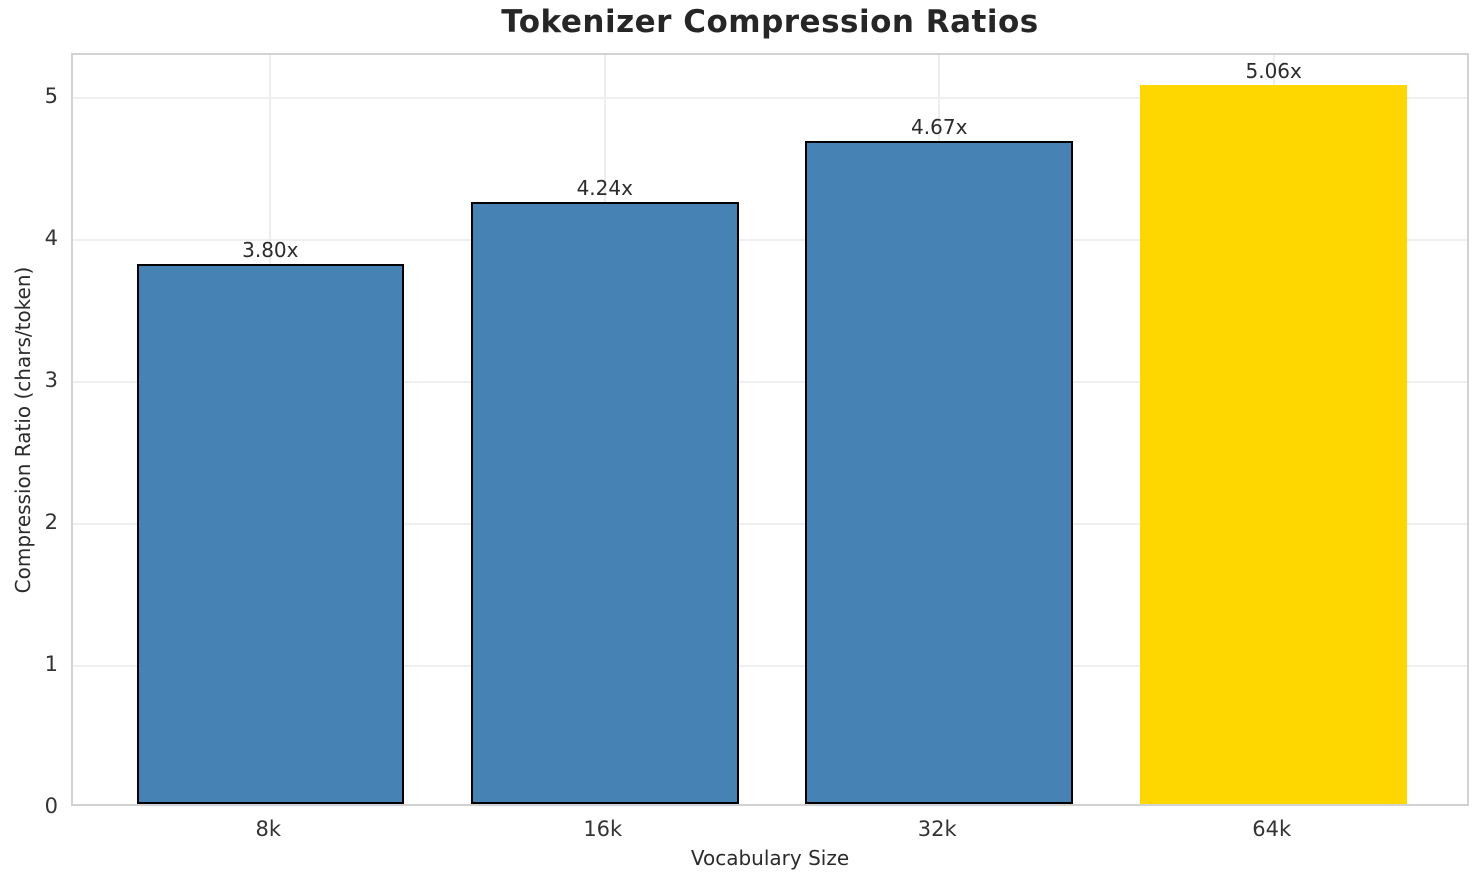  I want to click on bar-value-label: 4.67x, so click(939, 126).